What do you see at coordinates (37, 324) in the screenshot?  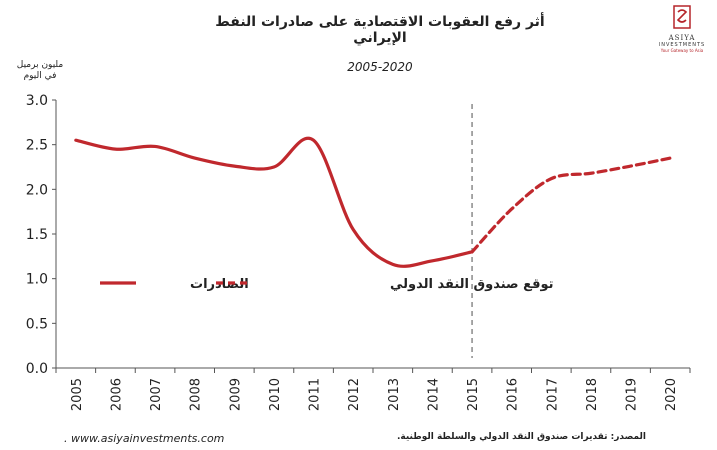 I see `y-tick-label: 0.5` at bounding box center [37, 324].